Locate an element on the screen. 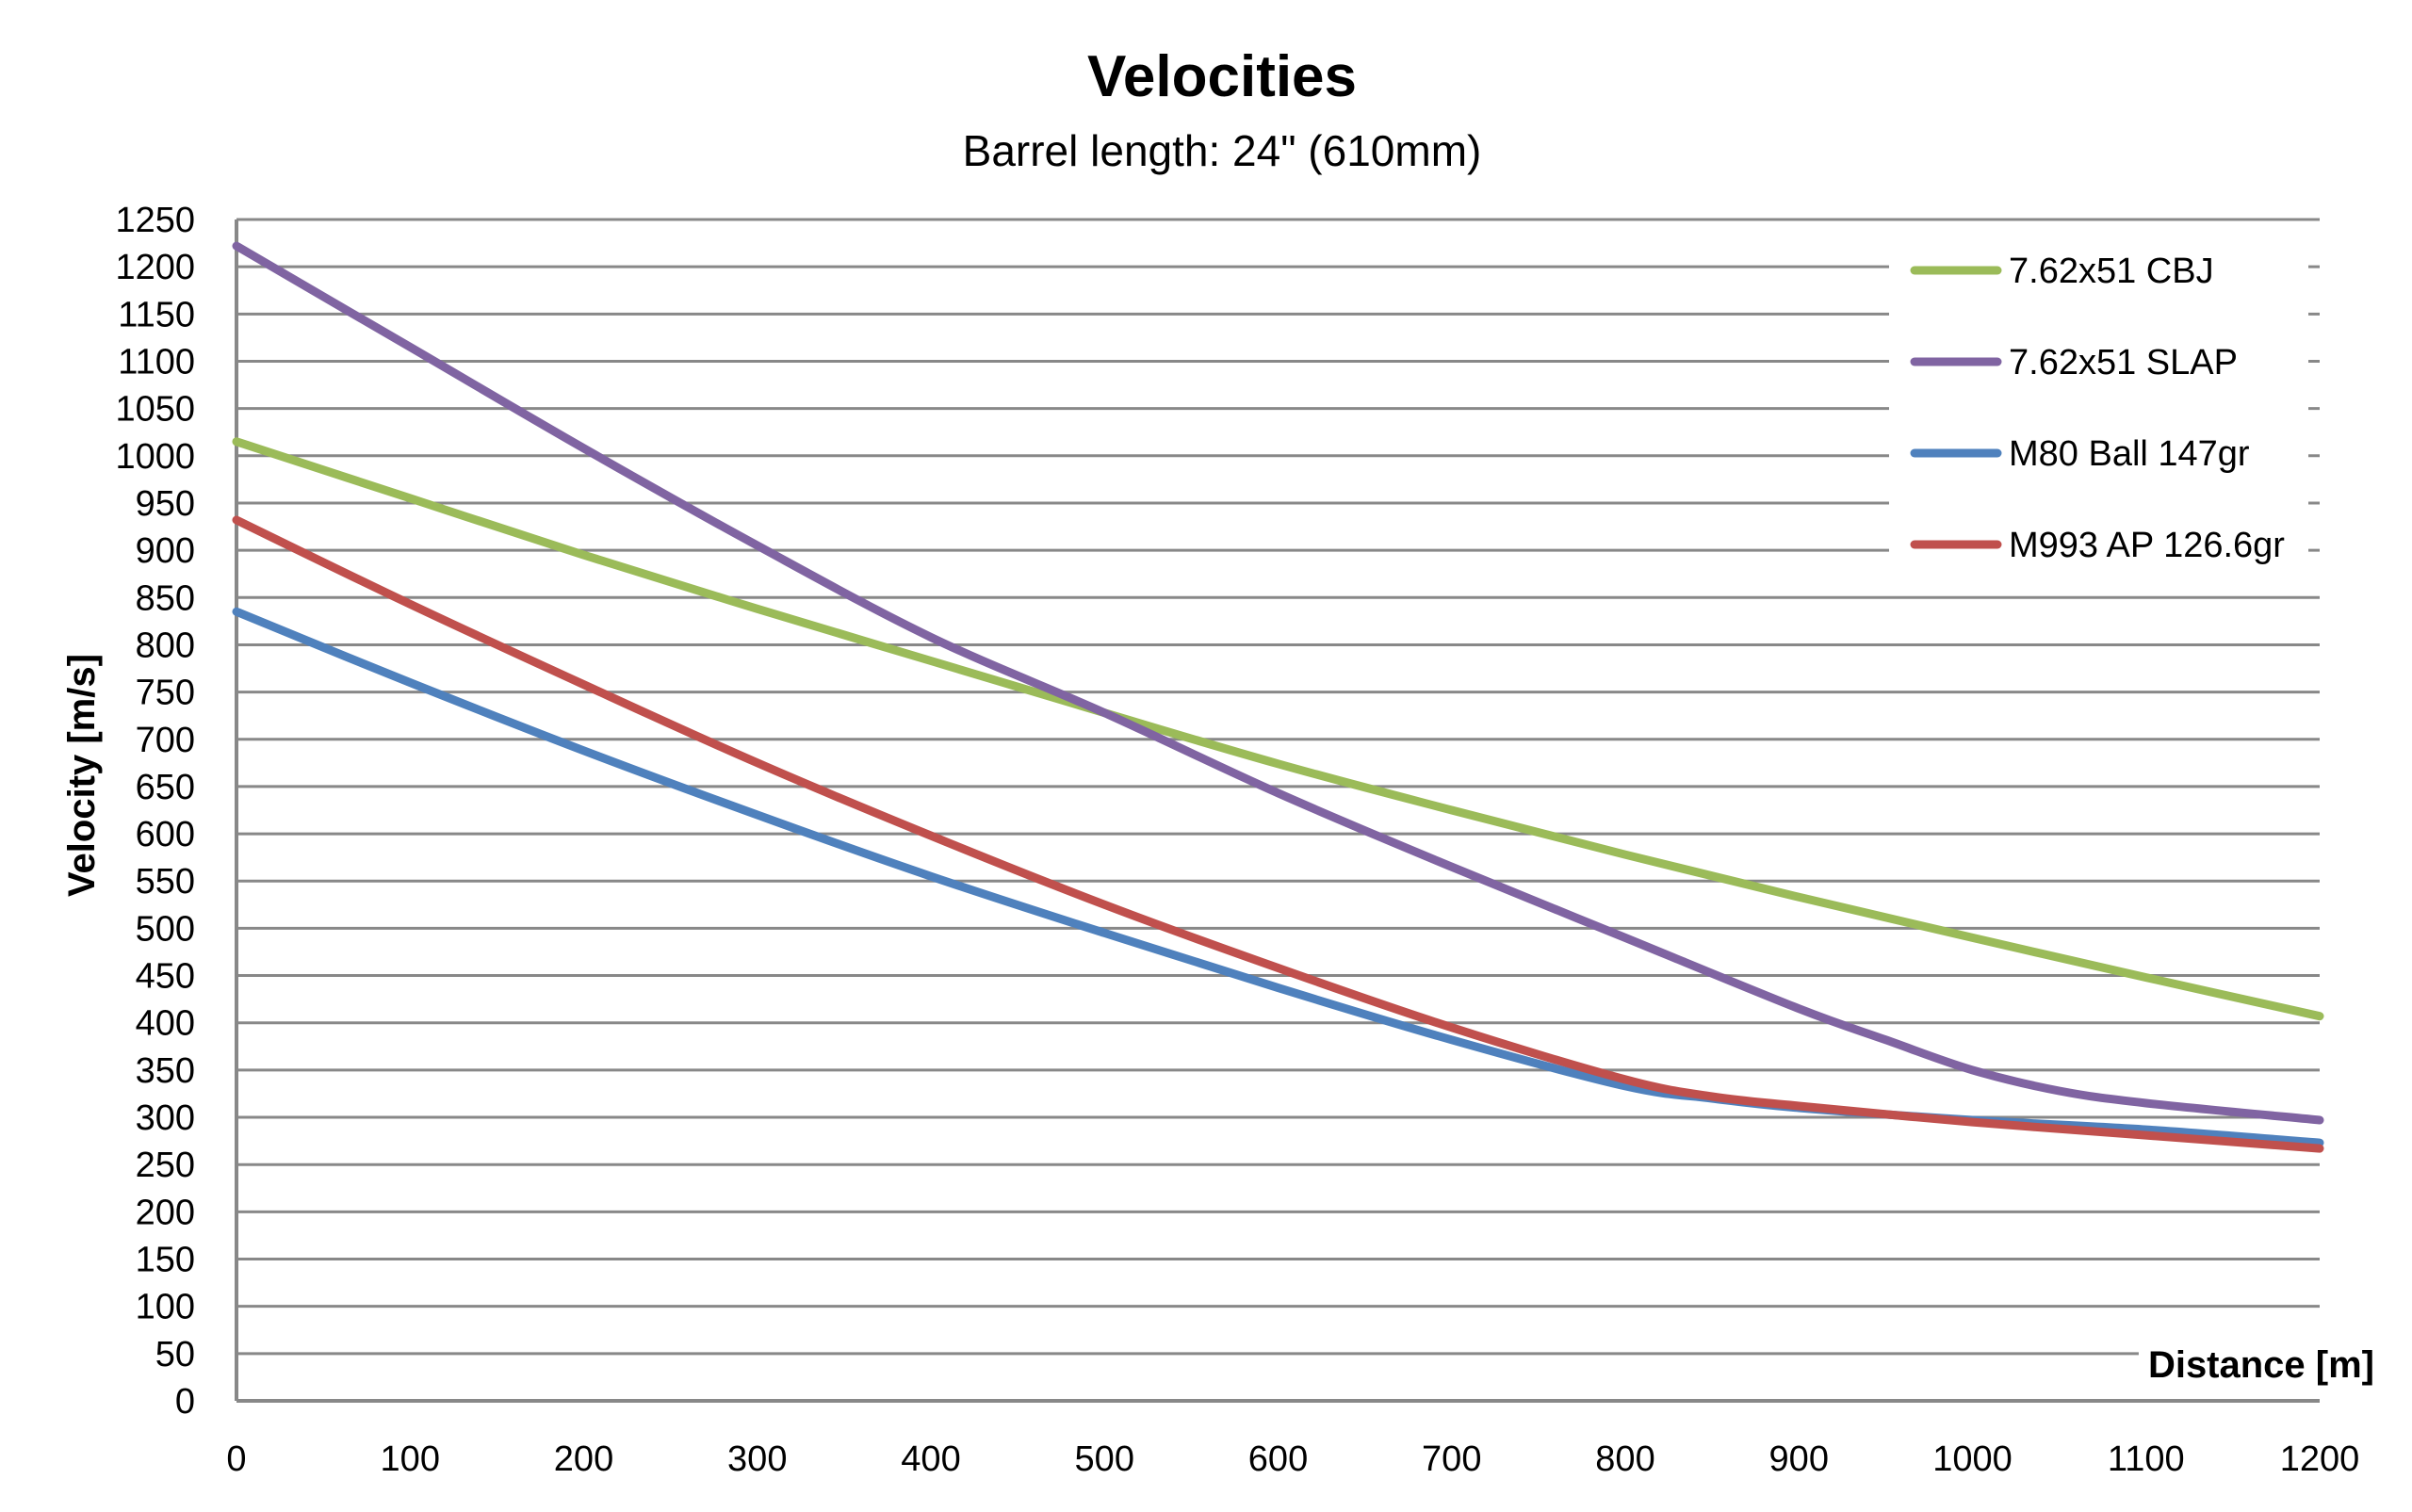 This screenshot has width=2412, height=1512. y-tick-label-250: 250 is located at coordinates (165, 1165).